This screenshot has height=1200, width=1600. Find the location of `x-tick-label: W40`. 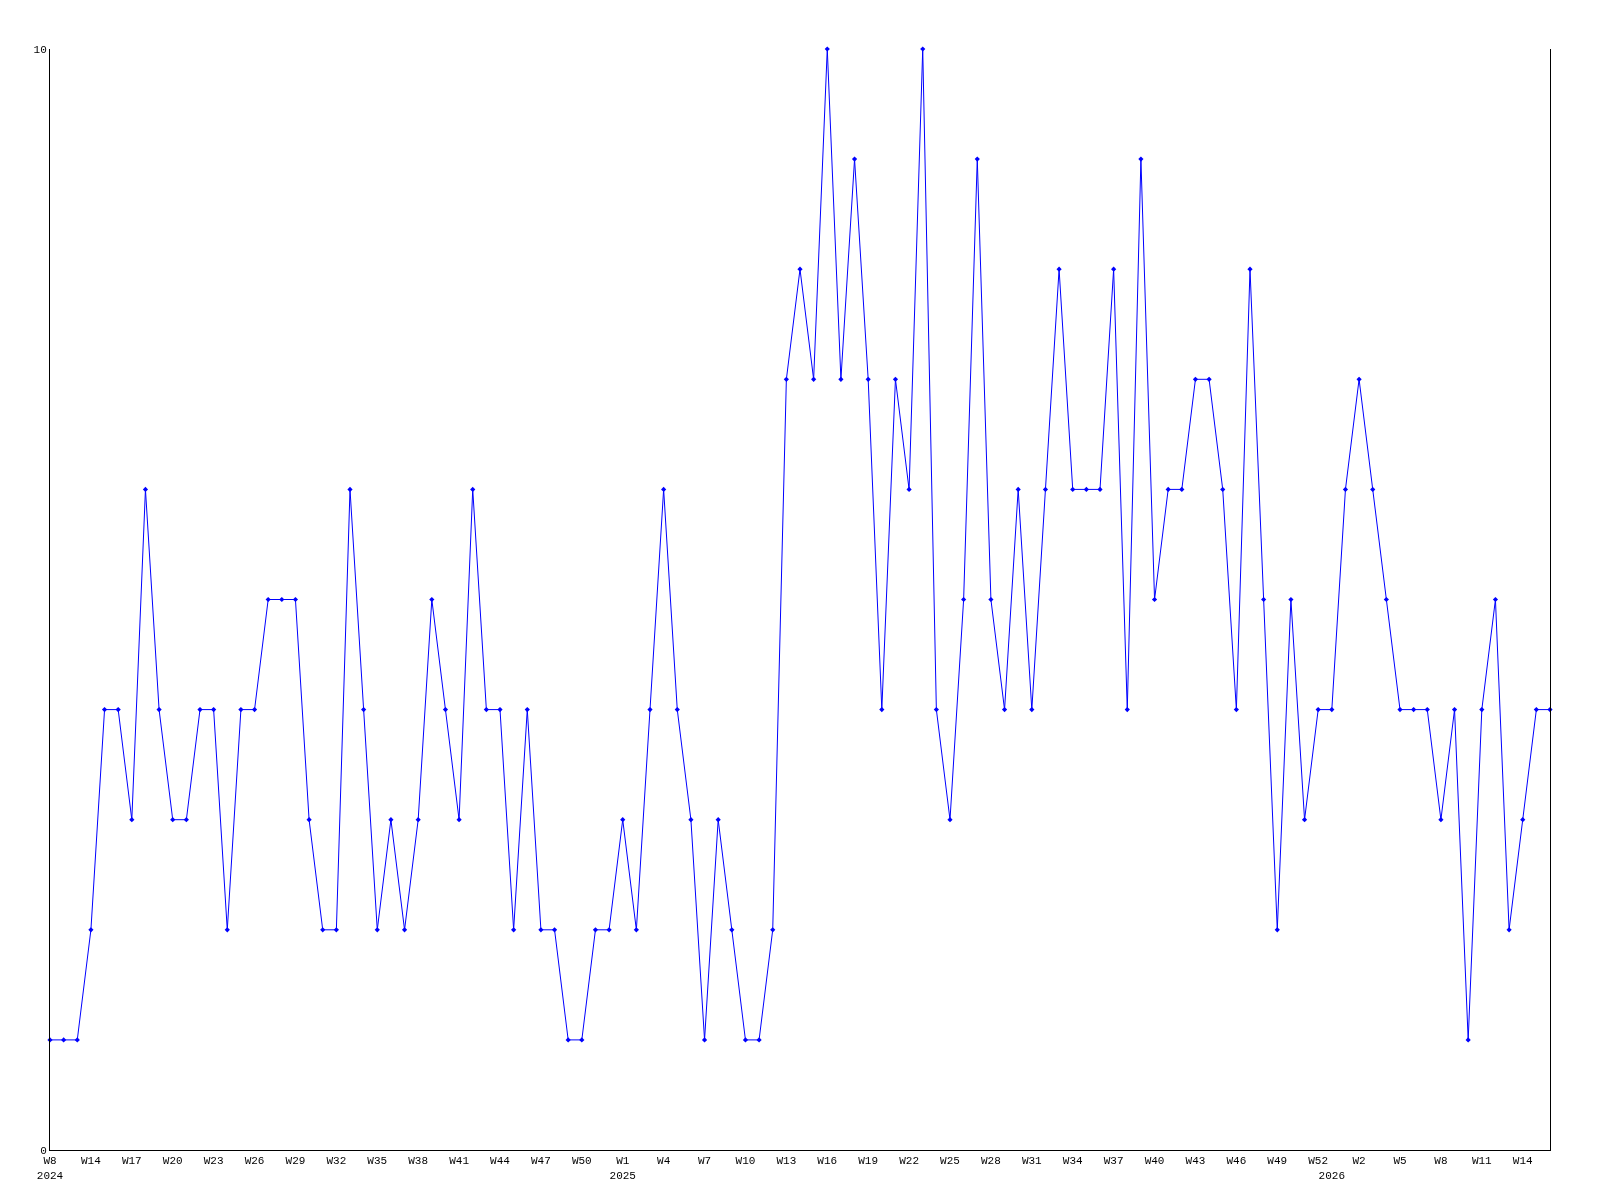

x-tick-label: W40 is located at coordinates (1154, 1161).